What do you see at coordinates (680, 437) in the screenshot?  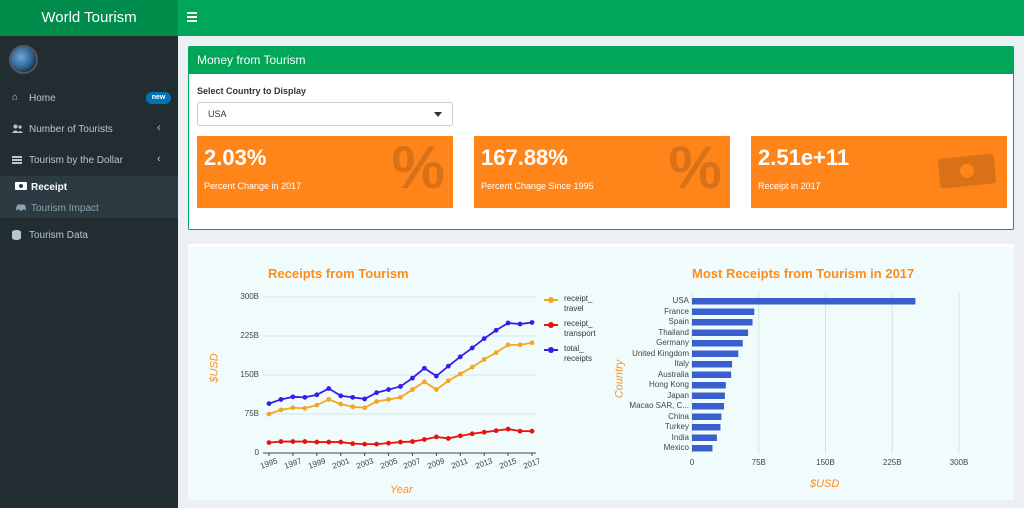 I see `bar-chart-category-label: India` at bounding box center [680, 437].